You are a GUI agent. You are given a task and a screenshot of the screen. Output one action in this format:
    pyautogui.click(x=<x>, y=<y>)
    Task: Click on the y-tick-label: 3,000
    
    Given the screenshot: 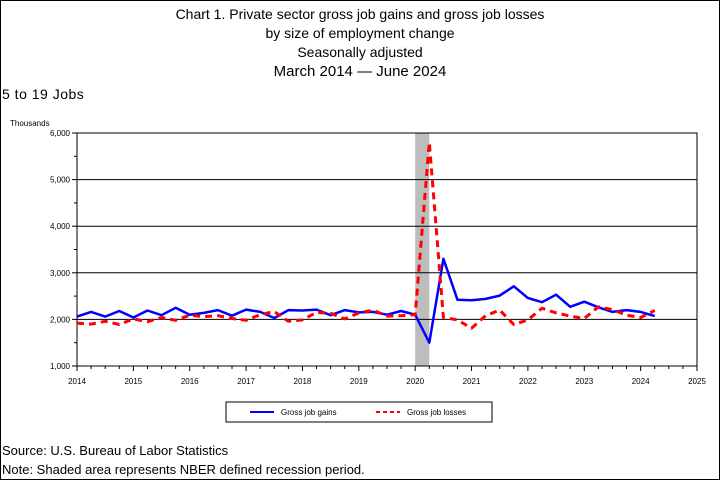 What is the action you would take?
    pyautogui.click(x=60, y=273)
    